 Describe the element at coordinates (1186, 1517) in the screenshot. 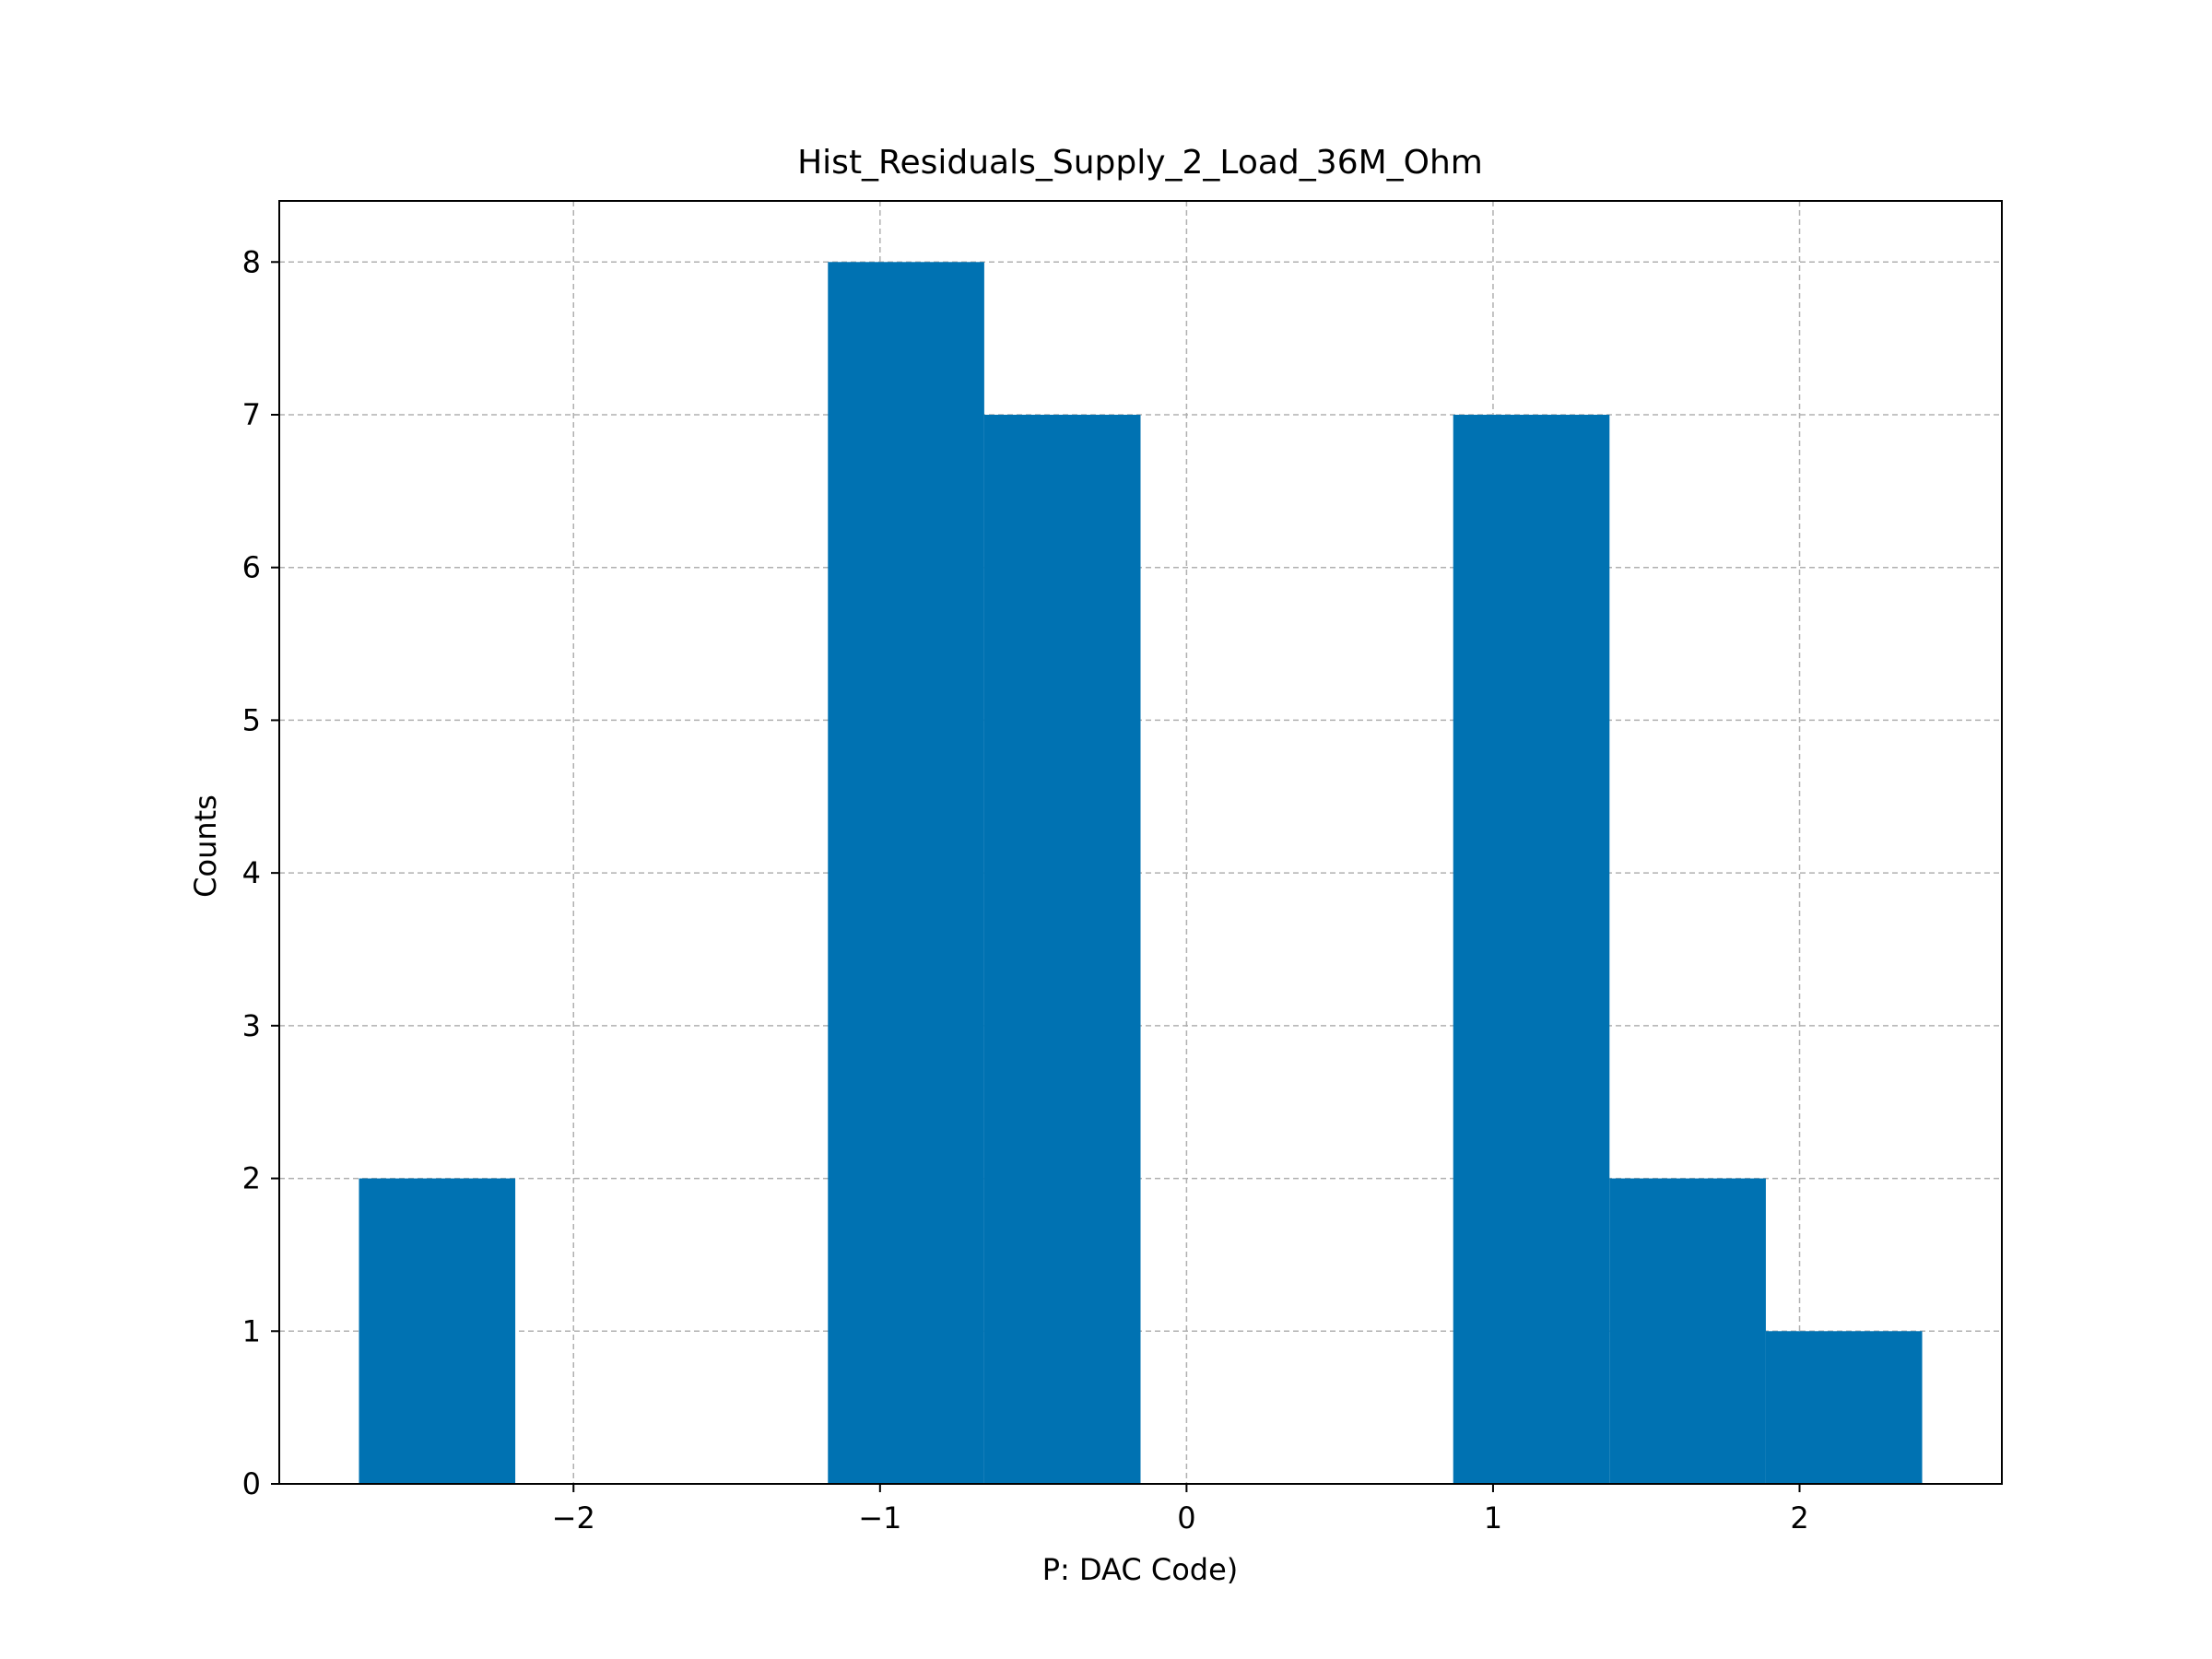

I see `x-tick-label: 0` at that location.